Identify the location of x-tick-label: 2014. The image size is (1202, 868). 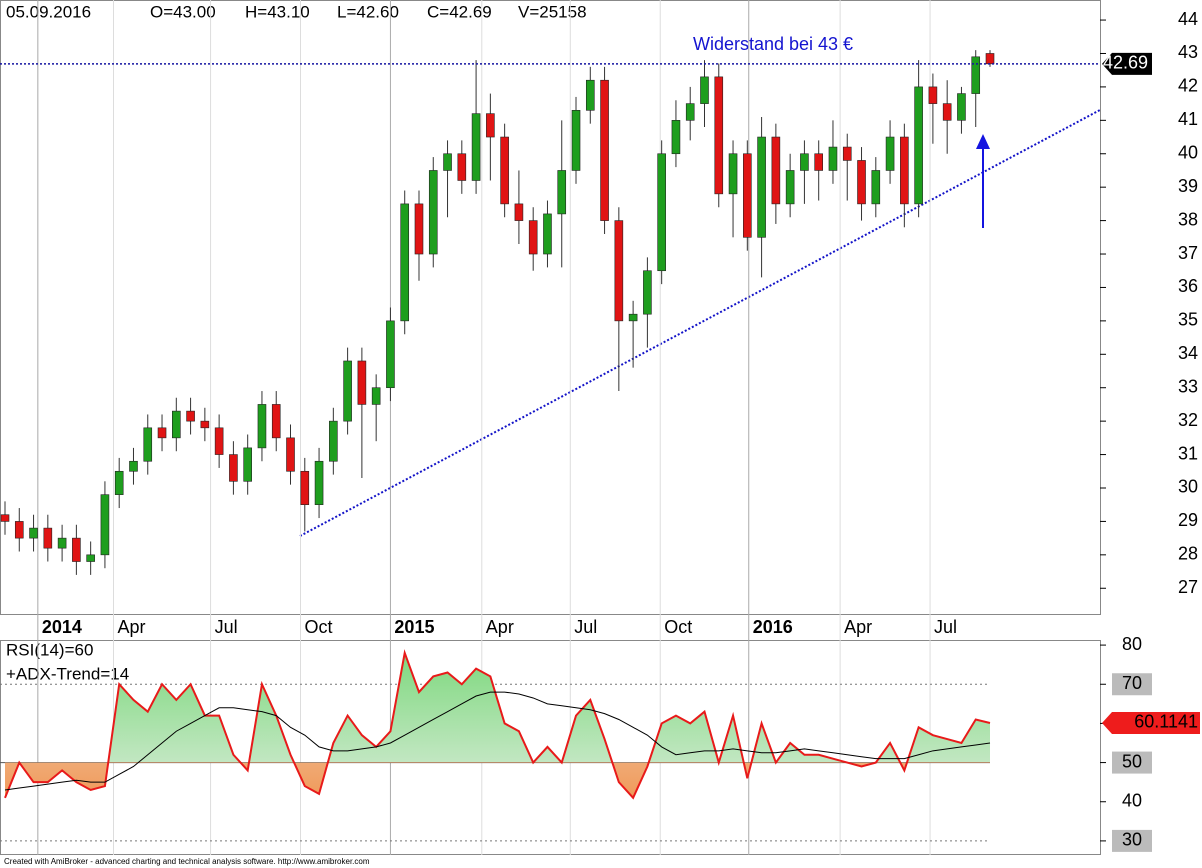
(62, 627).